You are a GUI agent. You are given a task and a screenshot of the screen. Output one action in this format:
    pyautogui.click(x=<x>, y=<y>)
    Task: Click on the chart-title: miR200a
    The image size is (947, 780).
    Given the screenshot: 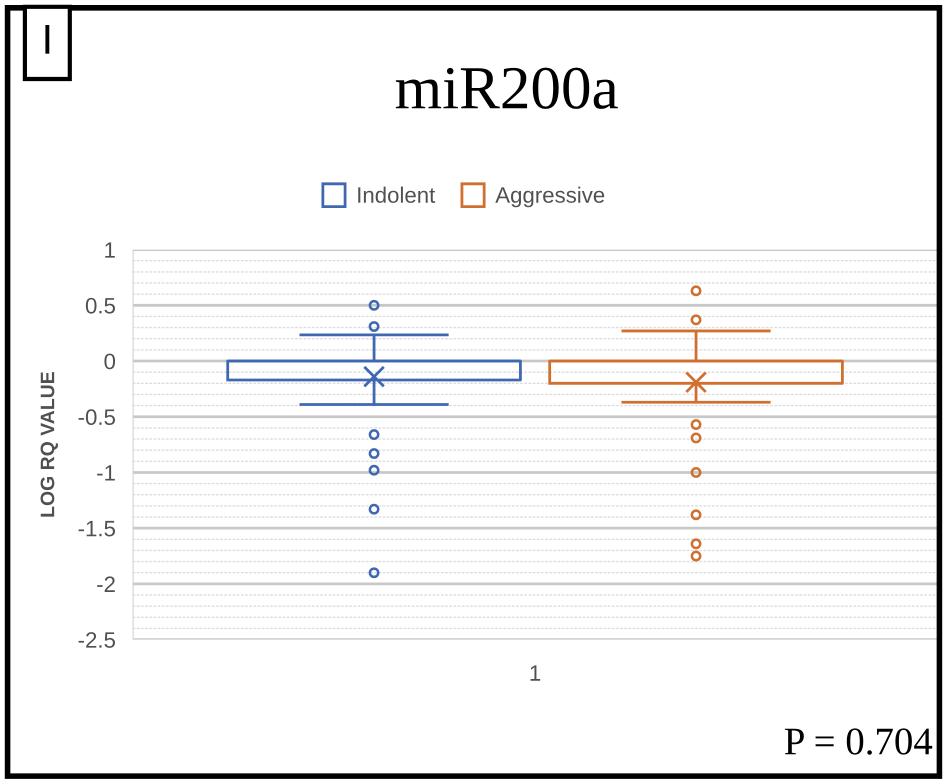 What is the action you would take?
    pyautogui.click(x=507, y=88)
    